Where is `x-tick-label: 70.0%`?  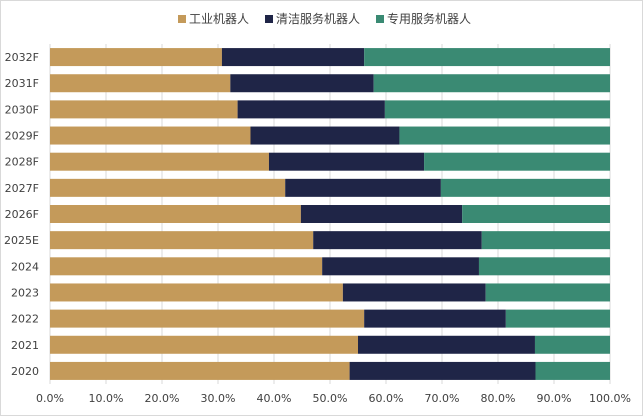
x-tick-label: 70.0% is located at coordinates (442, 398).